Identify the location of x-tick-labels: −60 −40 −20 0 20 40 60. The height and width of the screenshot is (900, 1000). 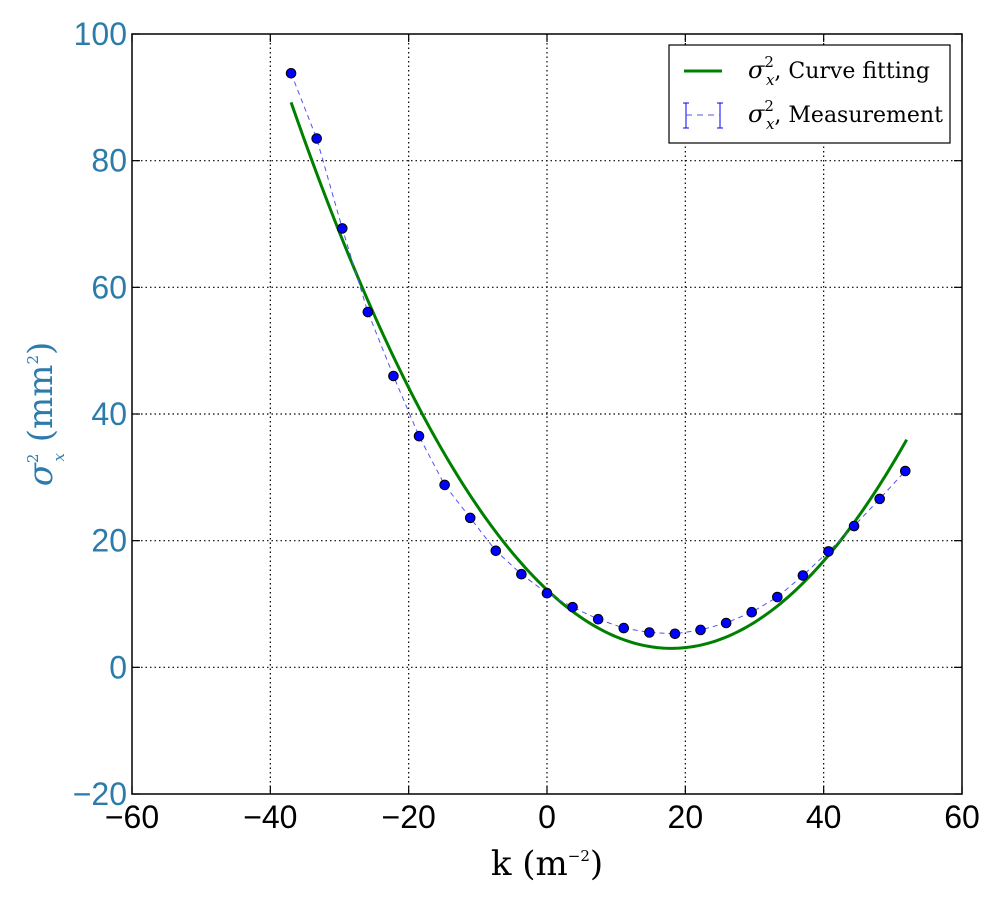
(542, 817).